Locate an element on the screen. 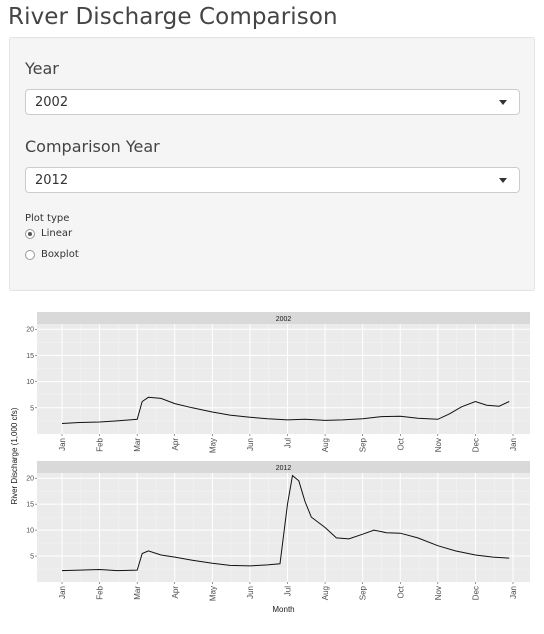  x-axis-label: Month is located at coordinates (283, 609).